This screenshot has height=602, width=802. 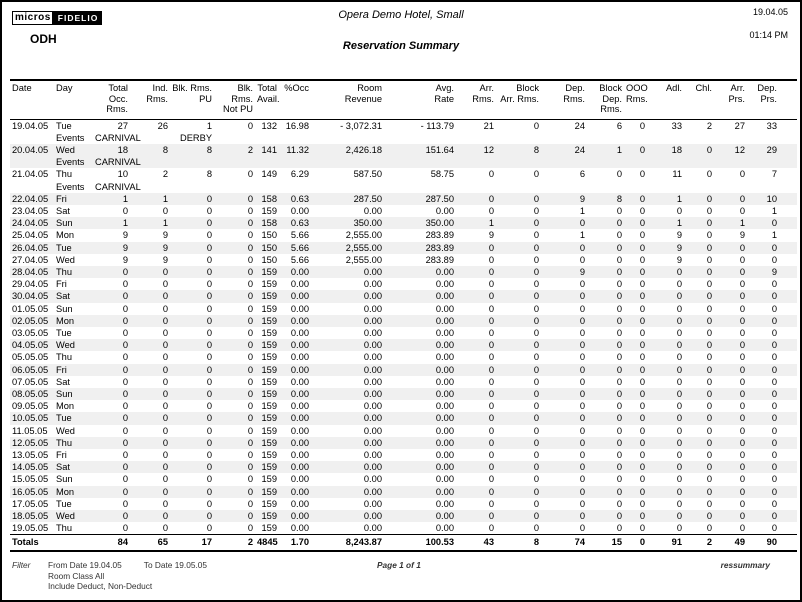 What do you see at coordinates (61, 454) in the screenshot?
I see `day-cell: Fri` at bounding box center [61, 454].